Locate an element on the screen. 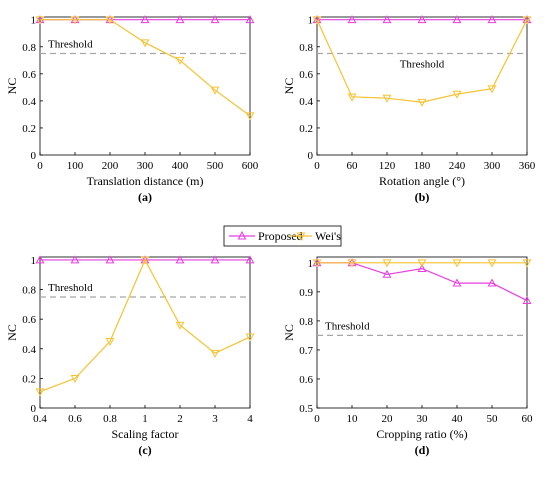 The height and width of the screenshot is (479, 550). x-tick-label: 120 is located at coordinates (387, 166).